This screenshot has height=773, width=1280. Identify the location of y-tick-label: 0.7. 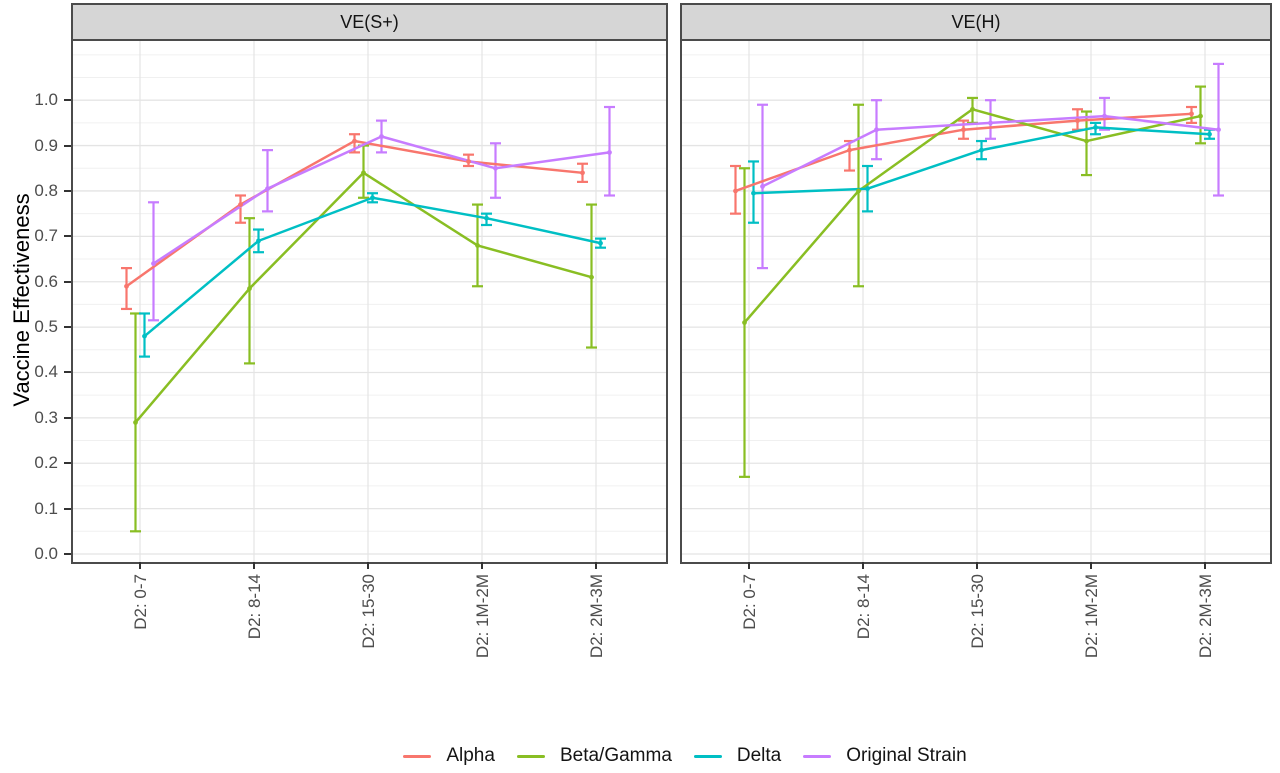
(46, 236).